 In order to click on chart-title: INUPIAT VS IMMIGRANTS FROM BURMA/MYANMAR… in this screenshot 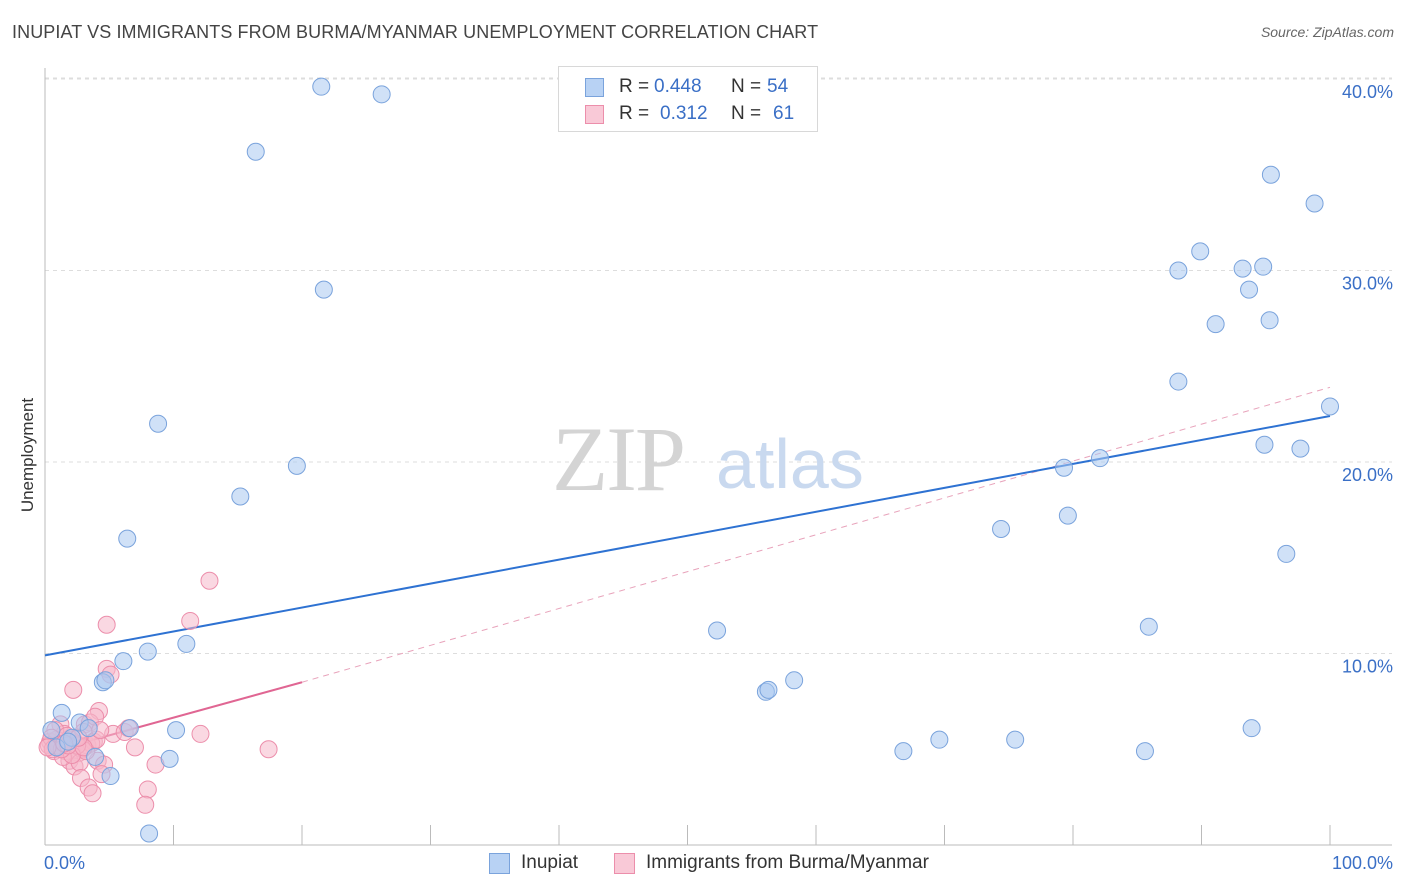, I will do `click(415, 32)`.